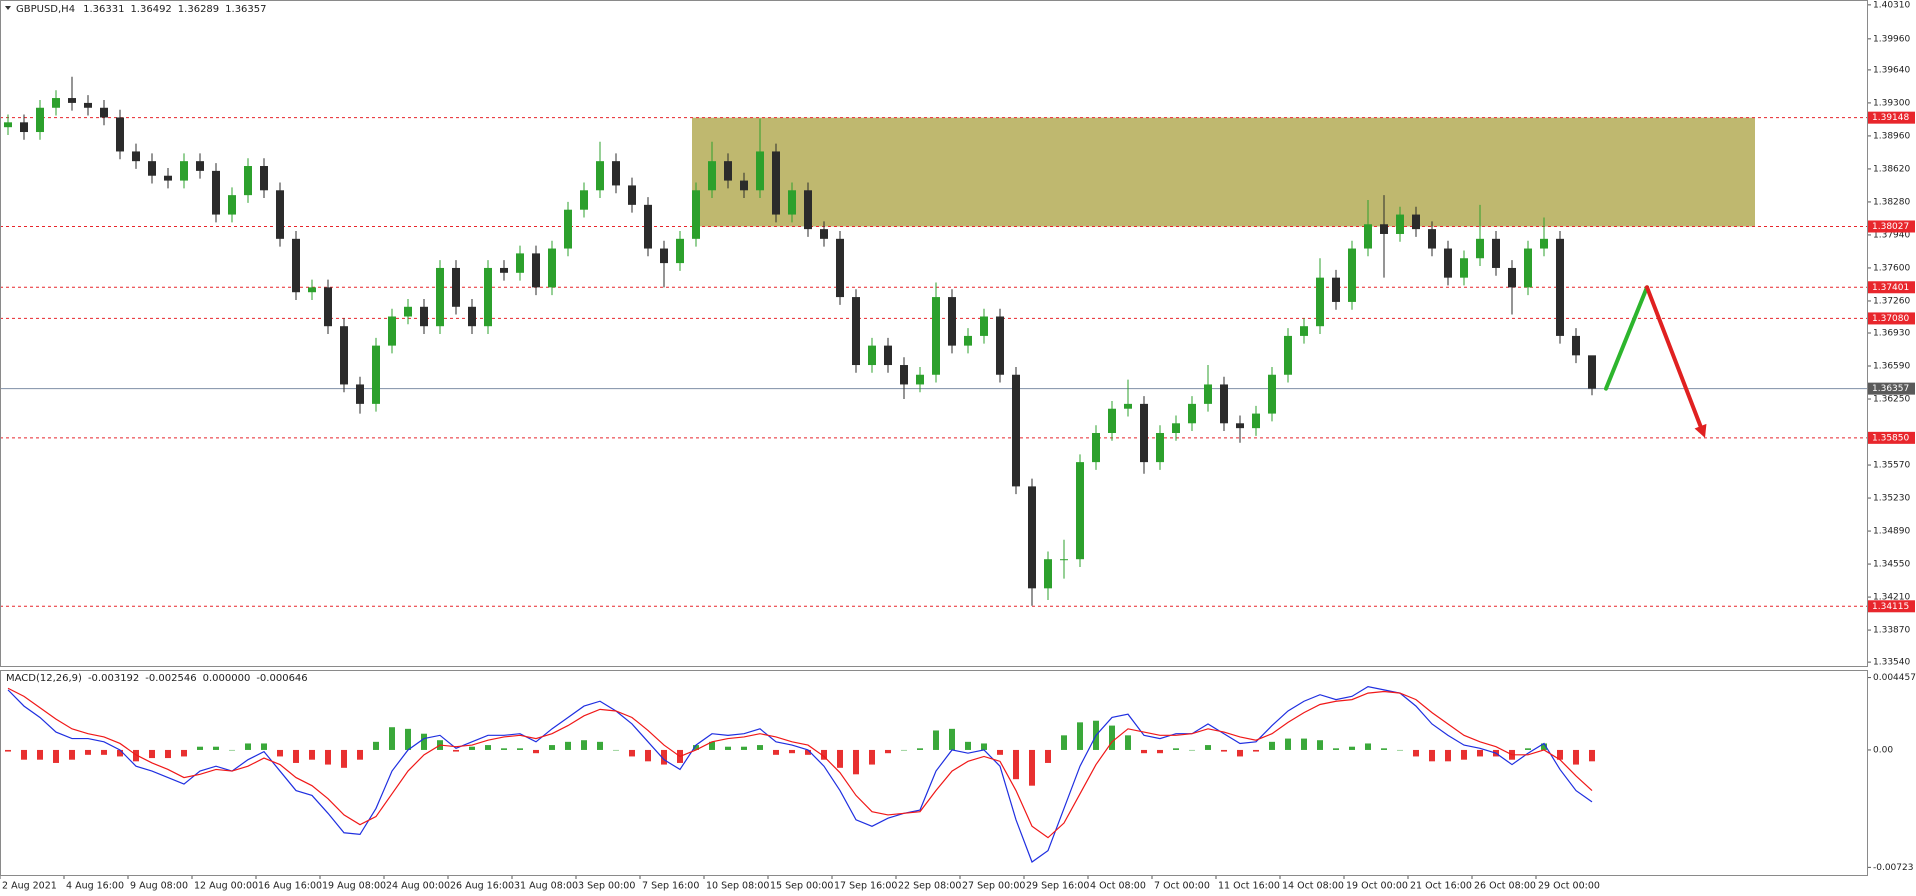 This screenshot has width=1916, height=896. I want to click on x-tick-label: 24 Aug 00:00, so click(418, 886).